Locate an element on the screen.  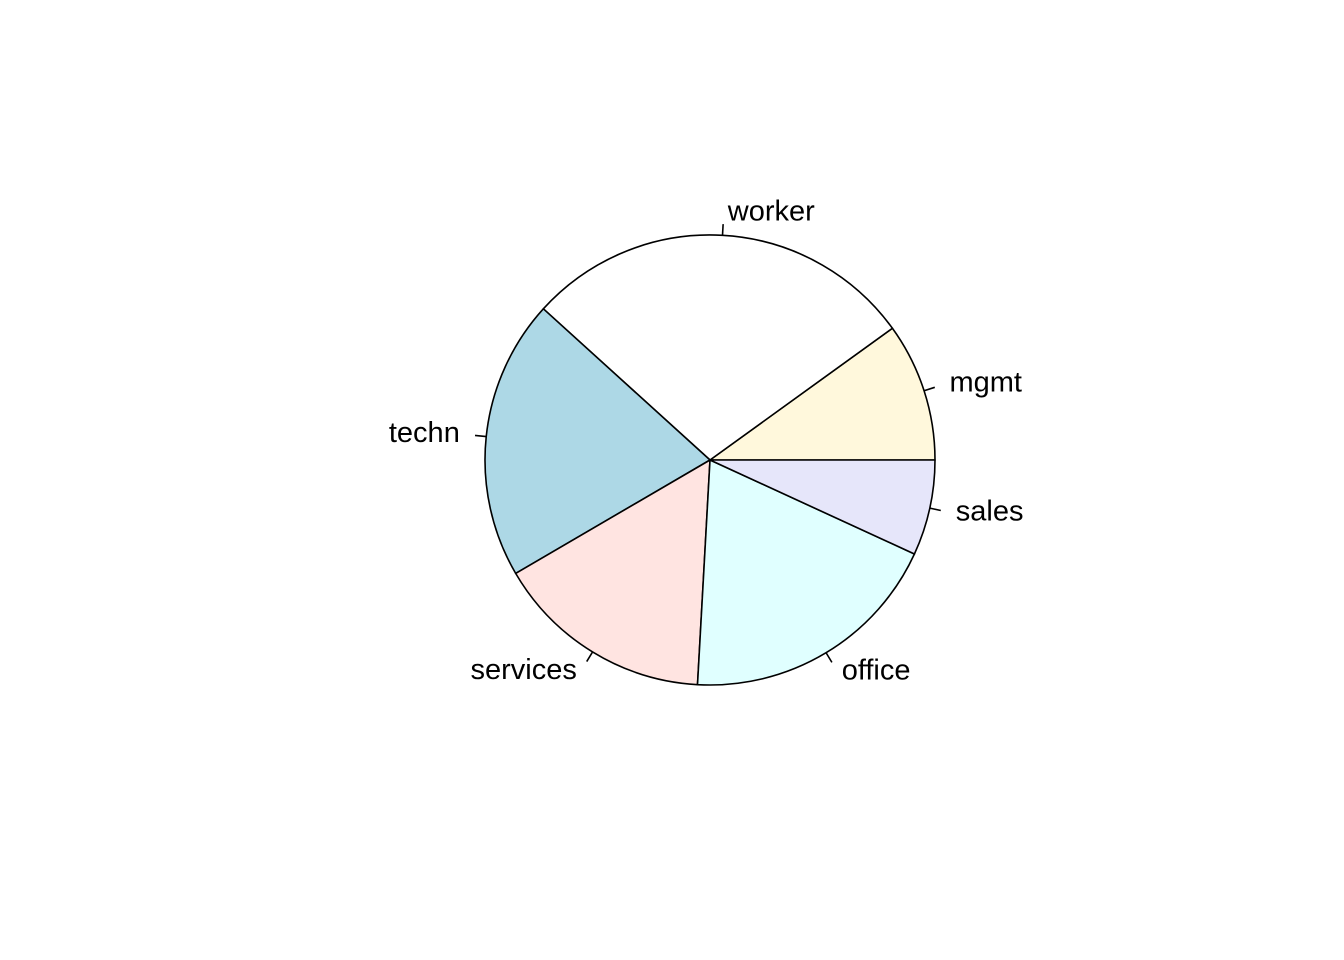
label-services: services is located at coordinates (523, 670).